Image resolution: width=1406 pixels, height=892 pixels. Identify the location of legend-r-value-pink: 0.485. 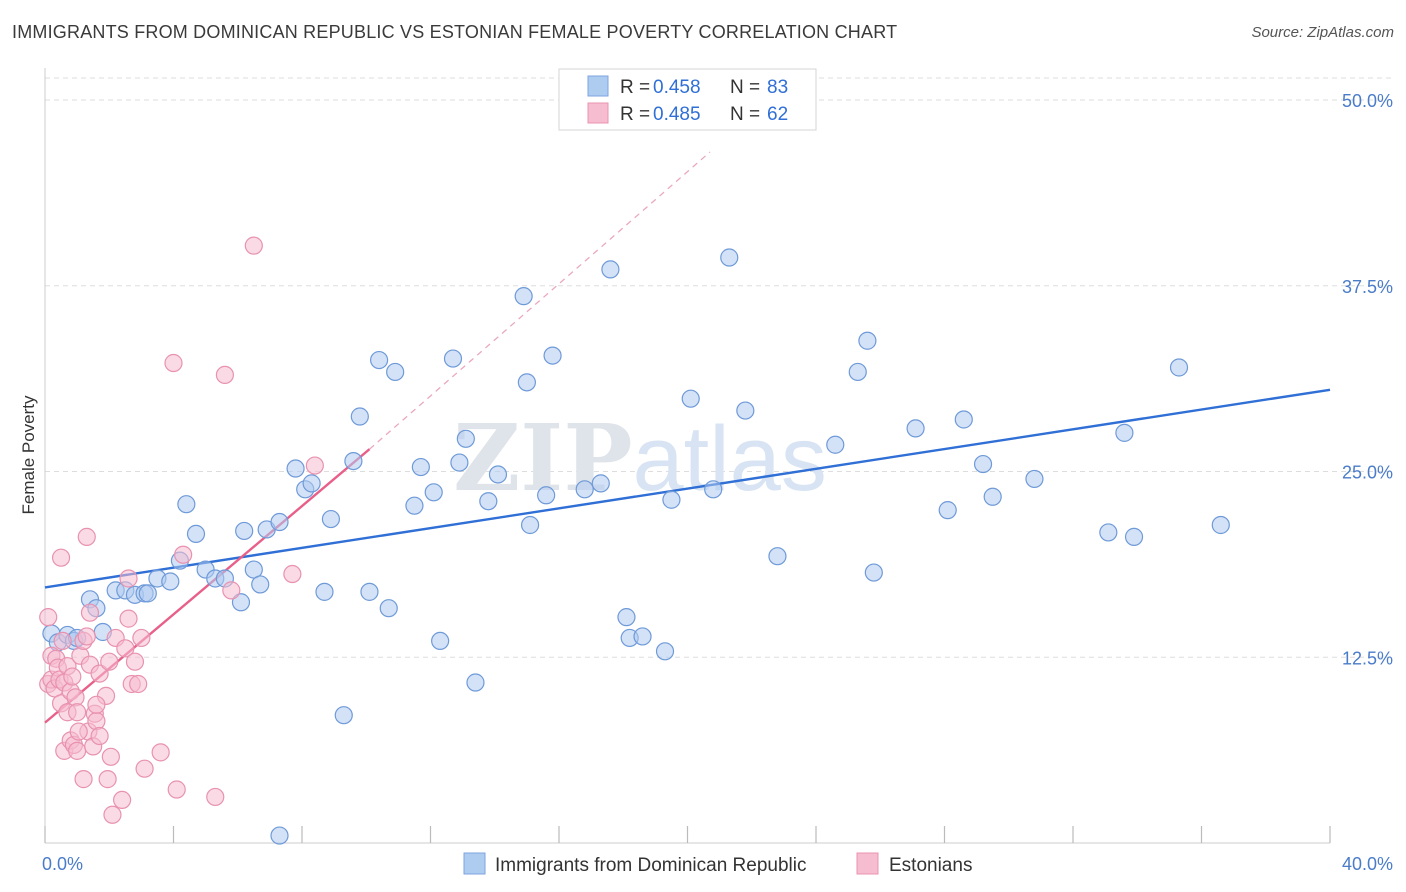
(677, 114).